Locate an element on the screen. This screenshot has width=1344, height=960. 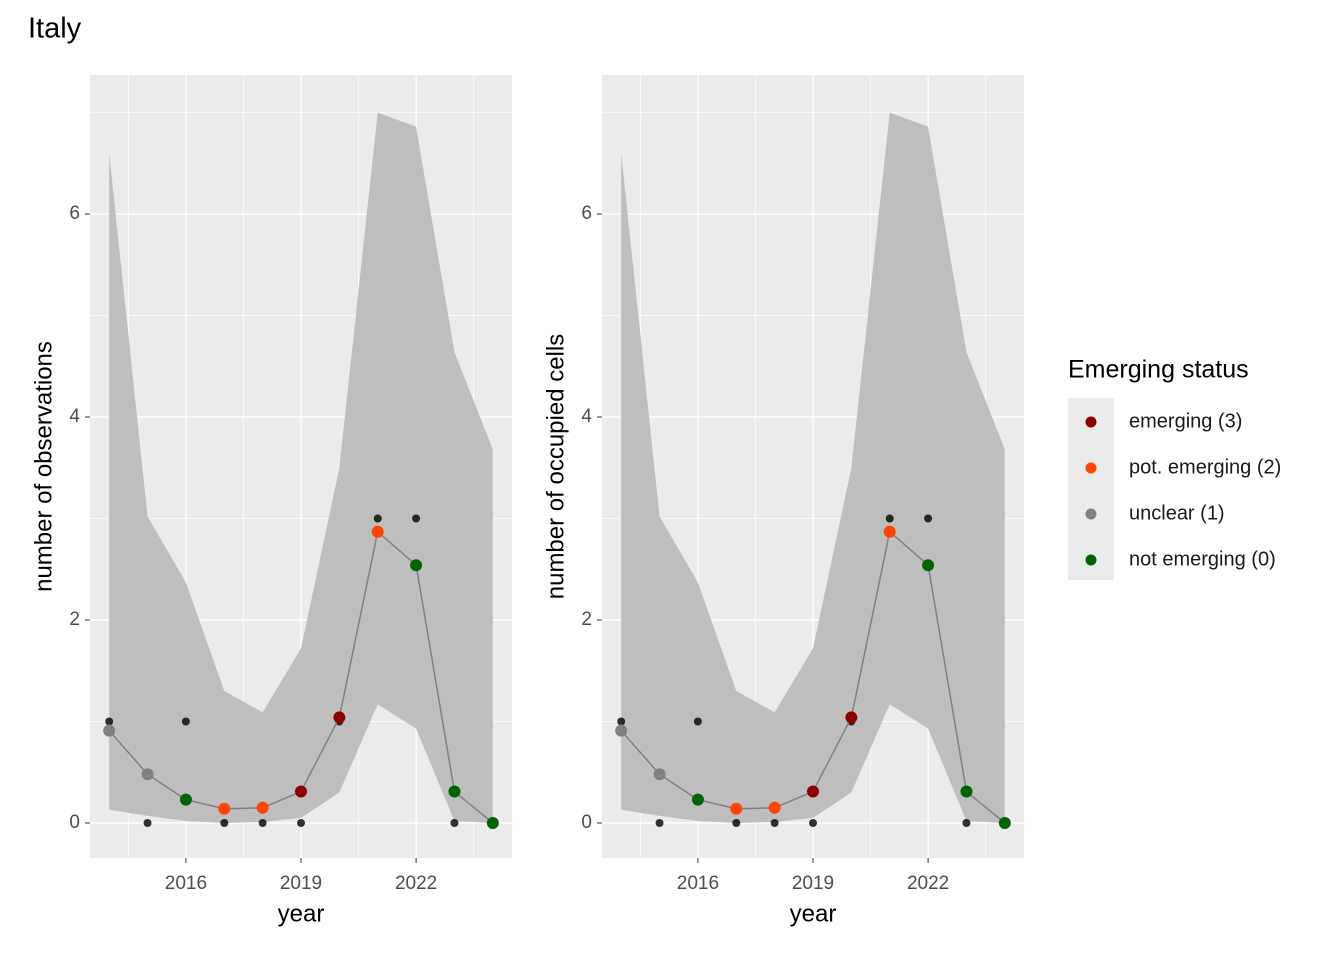
legend-label: not emerging (0) is located at coordinates (1202, 559).